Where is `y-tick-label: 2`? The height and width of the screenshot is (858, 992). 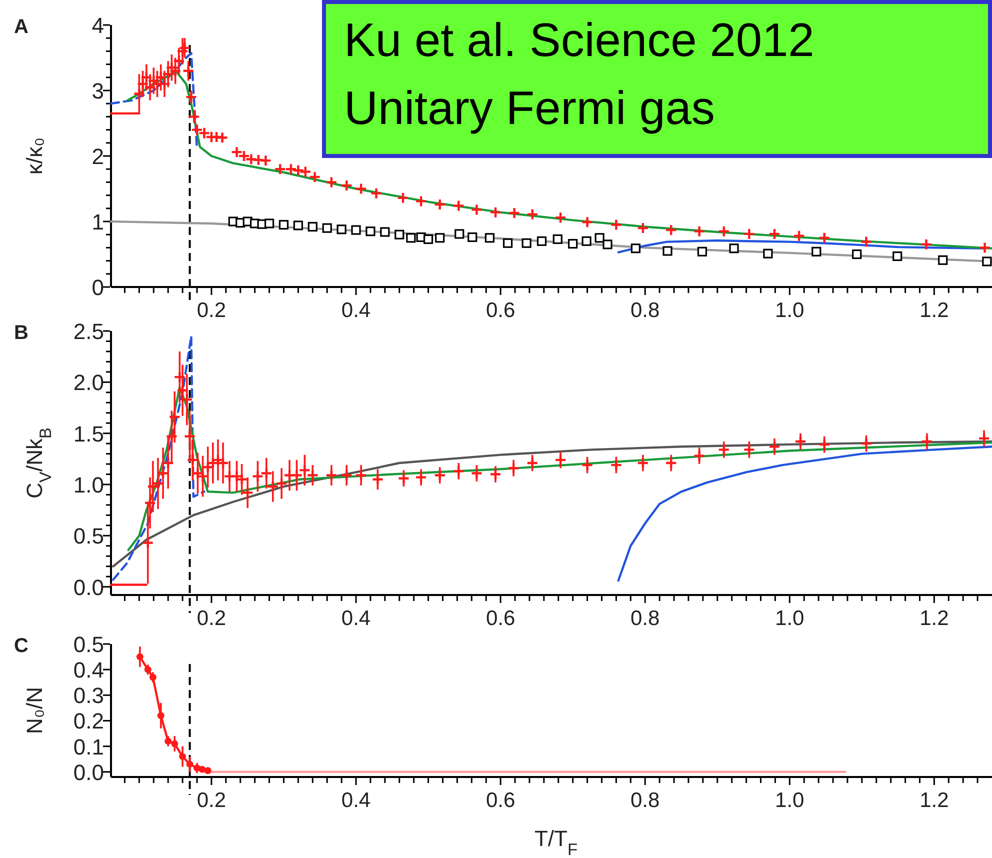
y-tick-label: 2 is located at coordinates (98, 156).